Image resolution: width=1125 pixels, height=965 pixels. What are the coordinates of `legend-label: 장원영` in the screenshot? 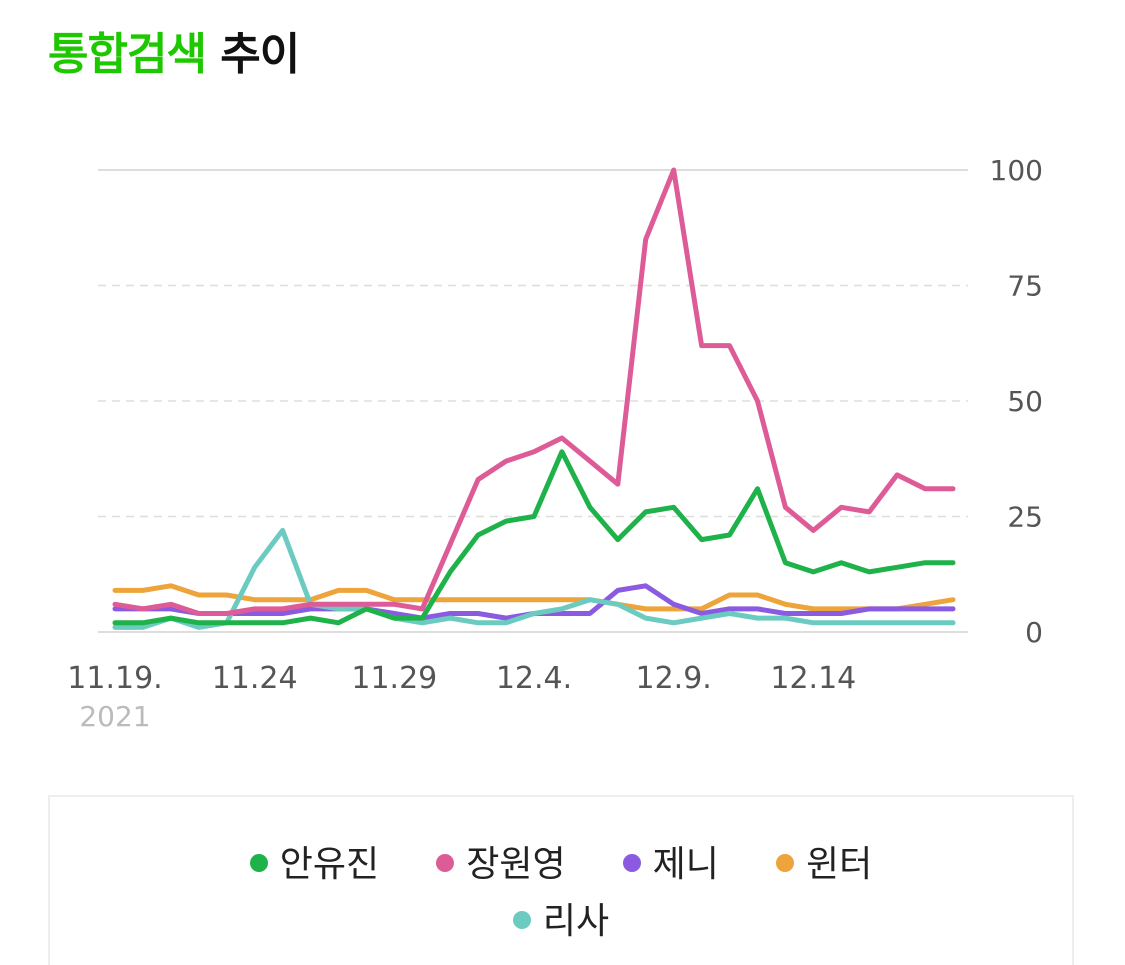 It's located at (516, 864).